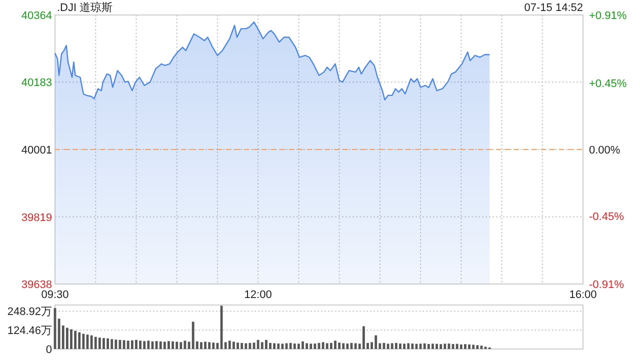 The image size is (640, 360). Describe the element at coordinates (36, 150) in the screenshot. I see `y-tick-label: 40001` at that location.